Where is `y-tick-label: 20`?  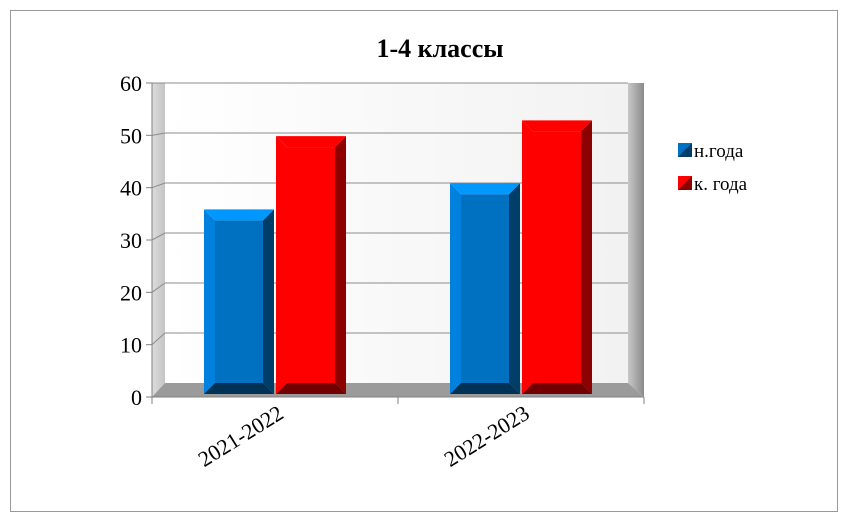
y-tick-label: 20 is located at coordinates (131, 292).